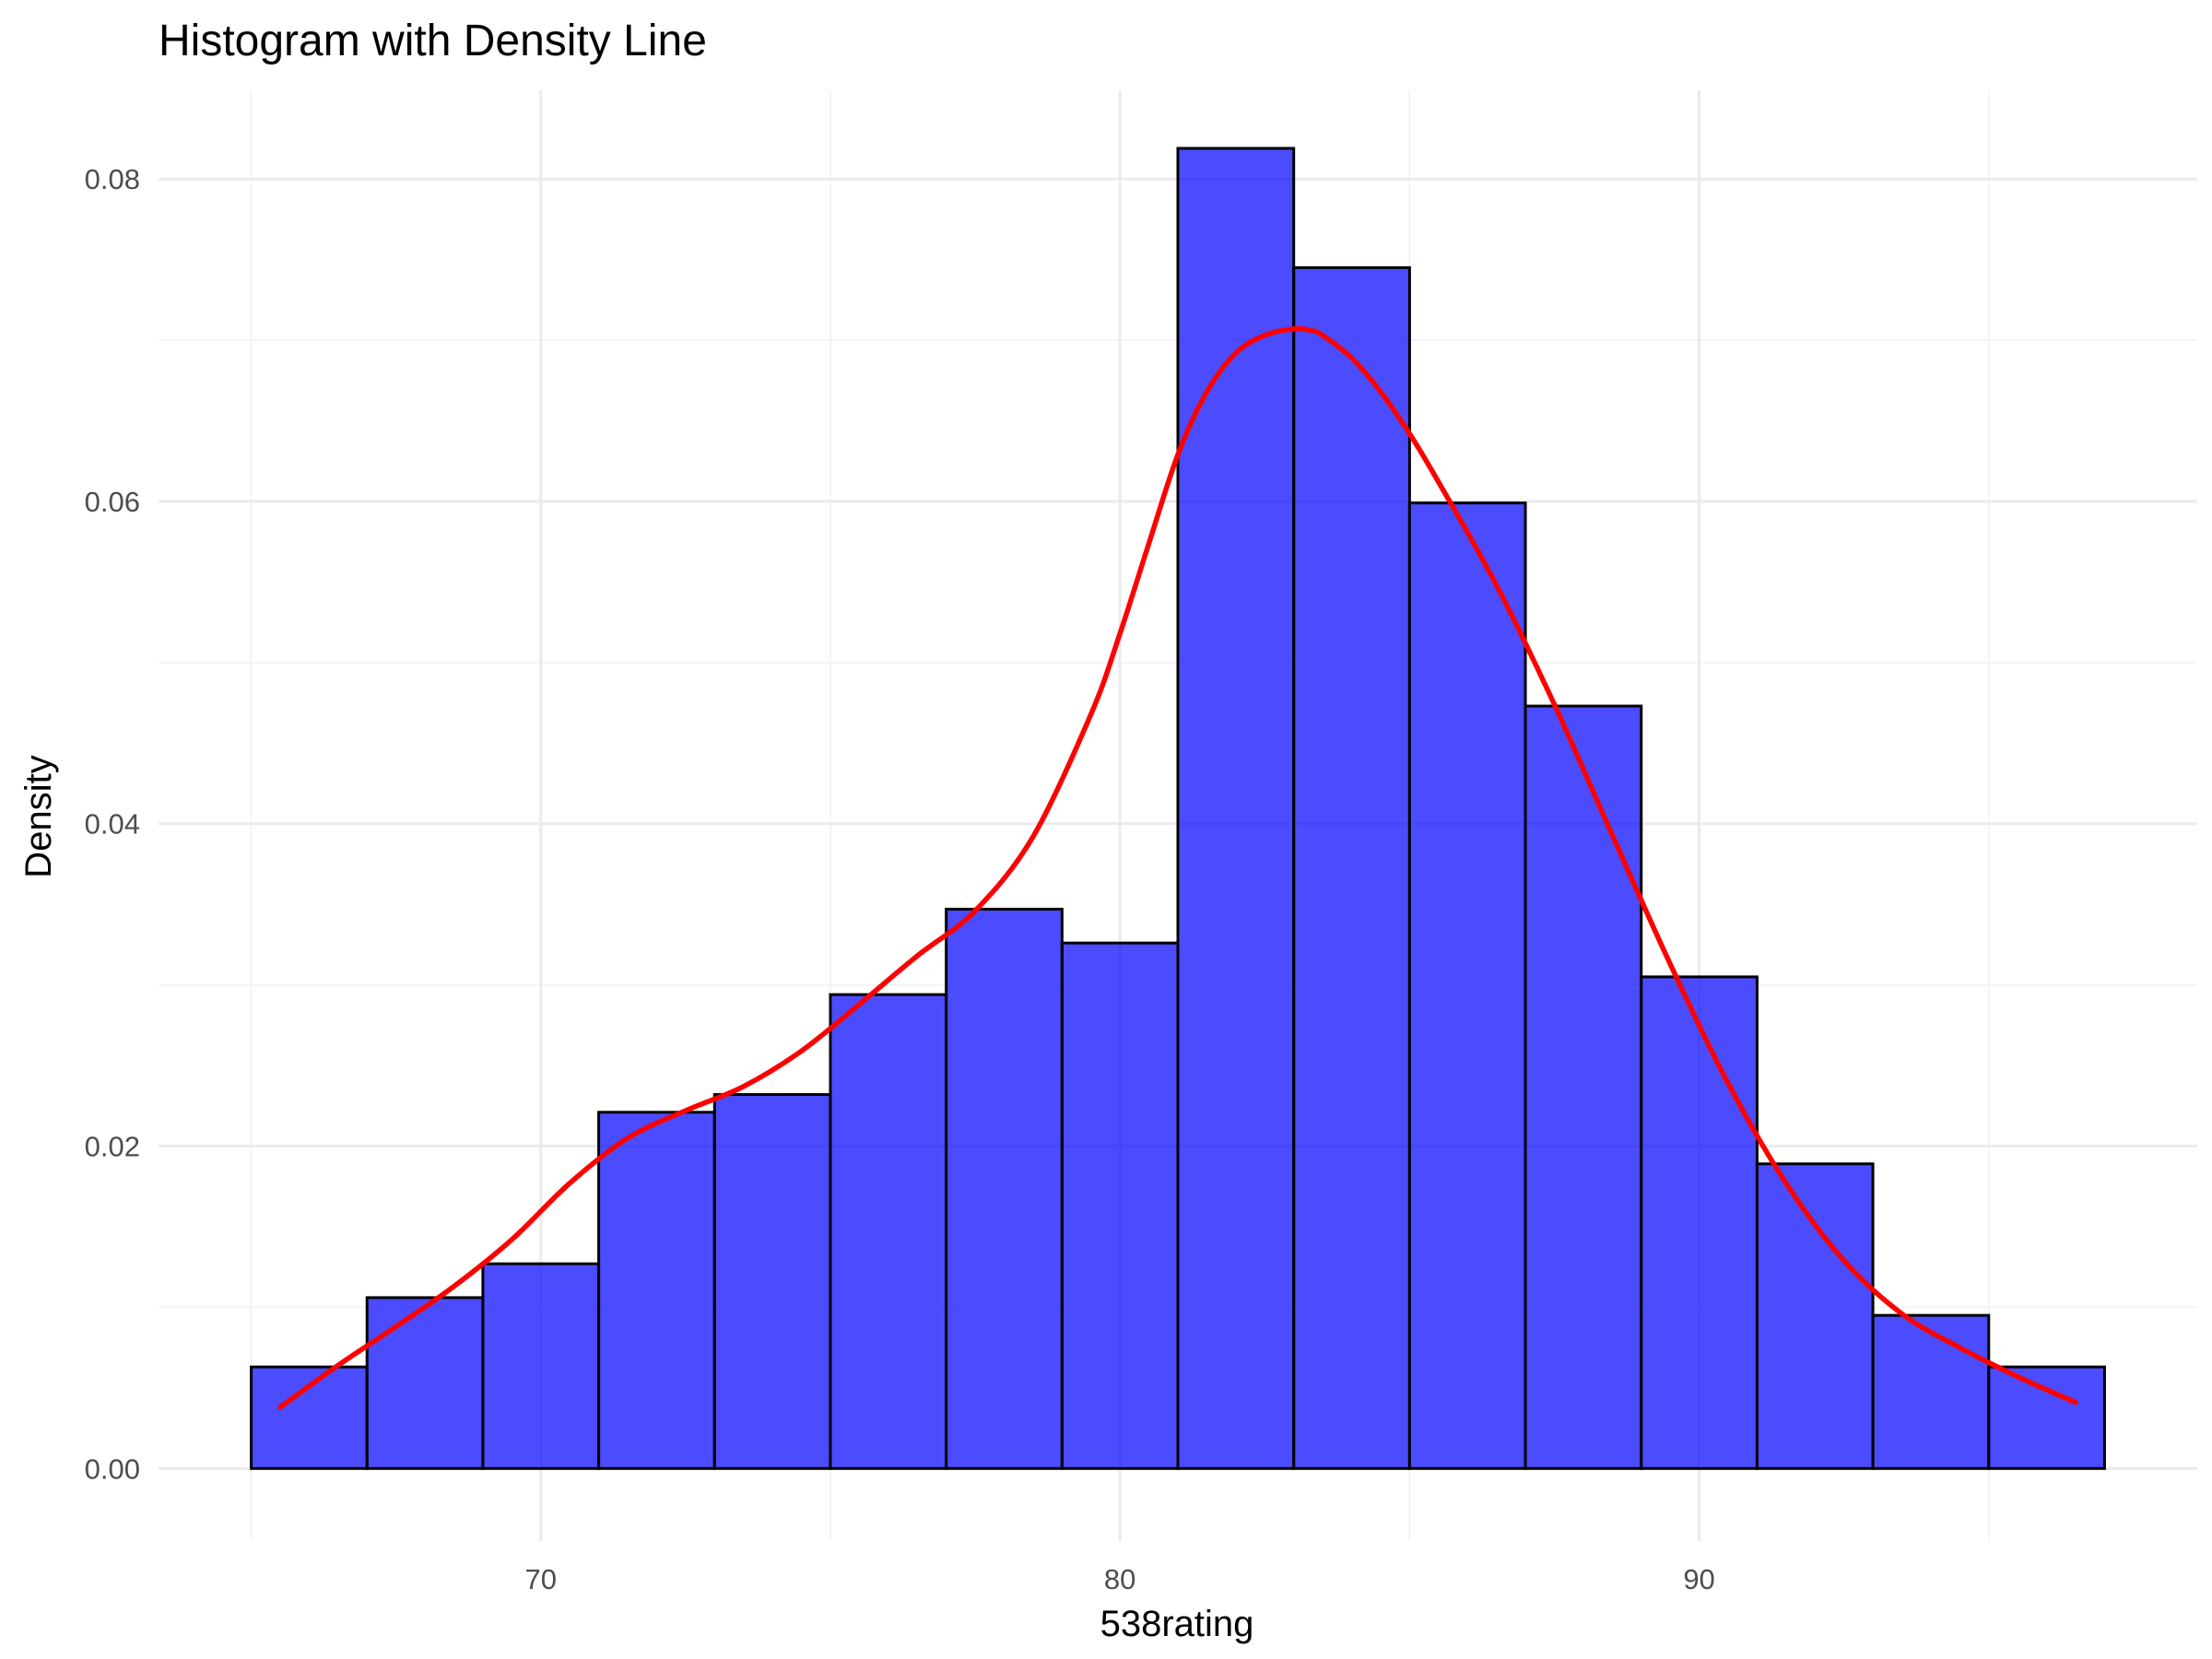  I want to click on y-tick-label: 0.02, so click(112, 1147).